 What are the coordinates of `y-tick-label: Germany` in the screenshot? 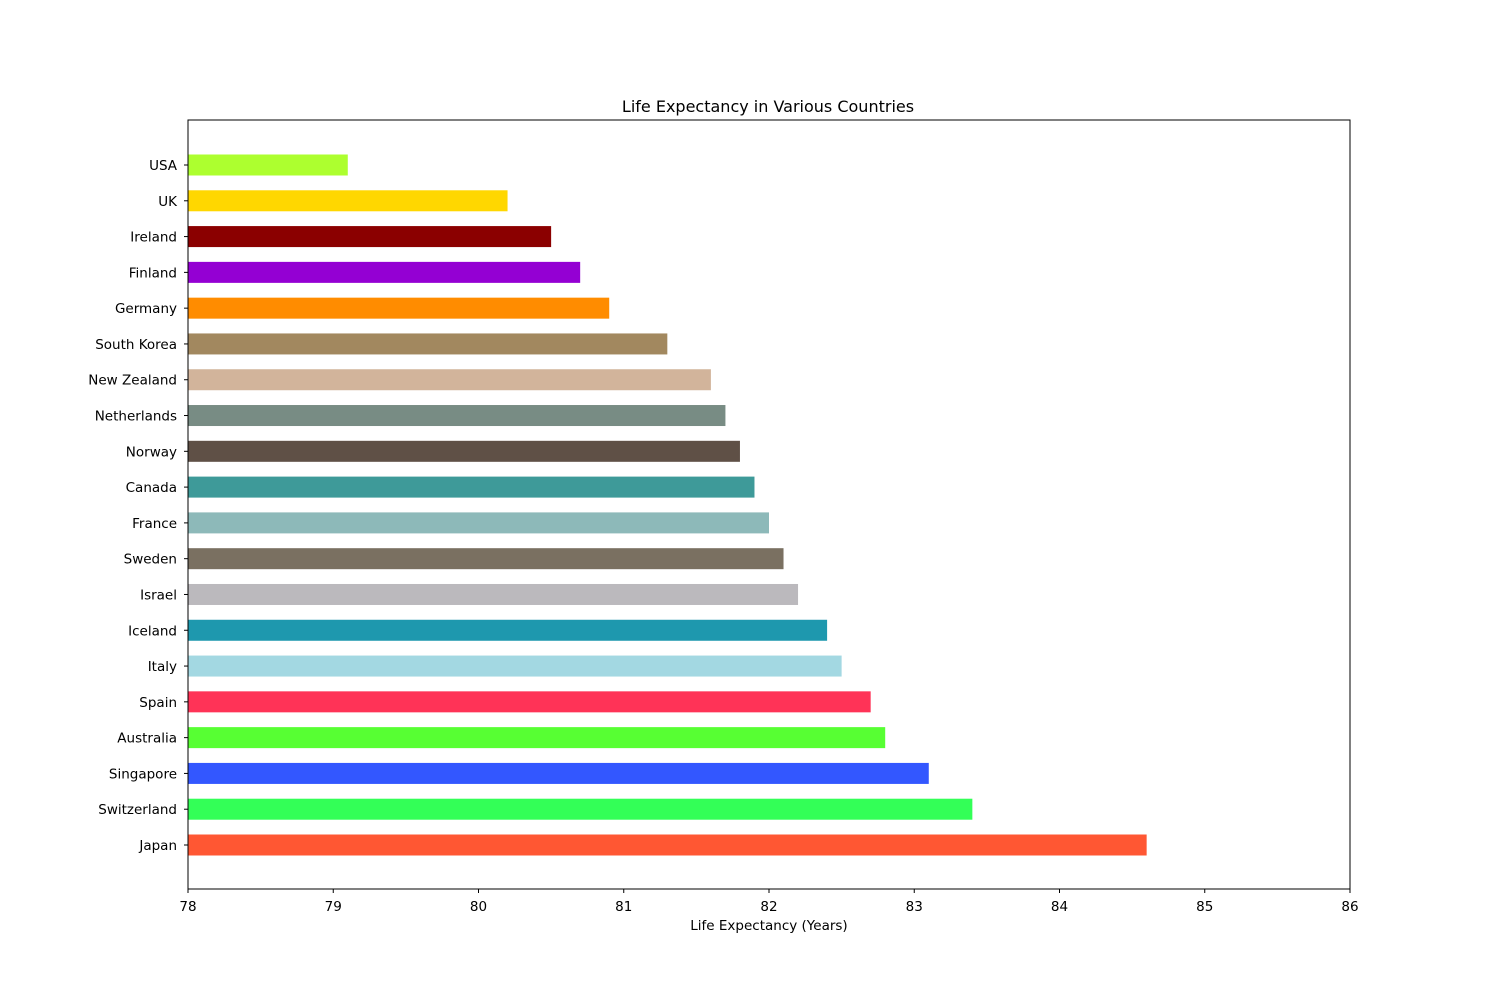 It's located at (146, 309).